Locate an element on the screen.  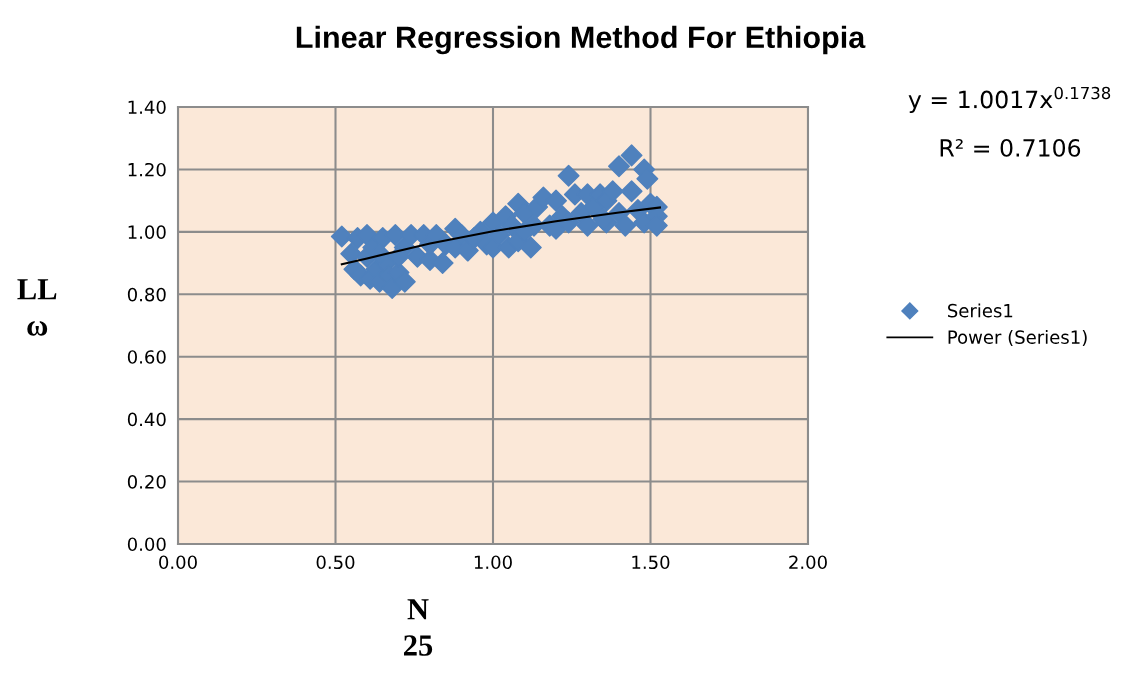
y-tick-label: 1.40 is located at coordinates (147, 107).